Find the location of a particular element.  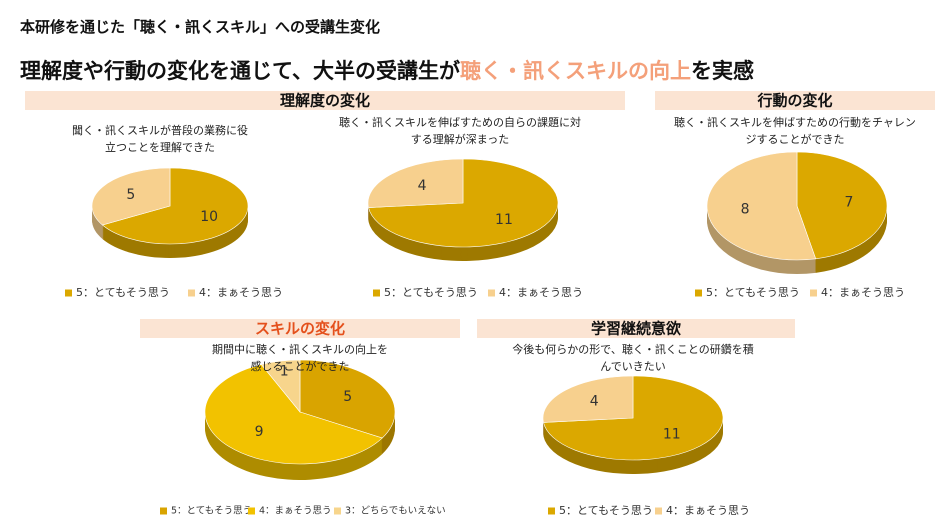

chart-question: 期間中に聴く・訊くスキルの向上を感じることができた is located at coordinates (300, 358).